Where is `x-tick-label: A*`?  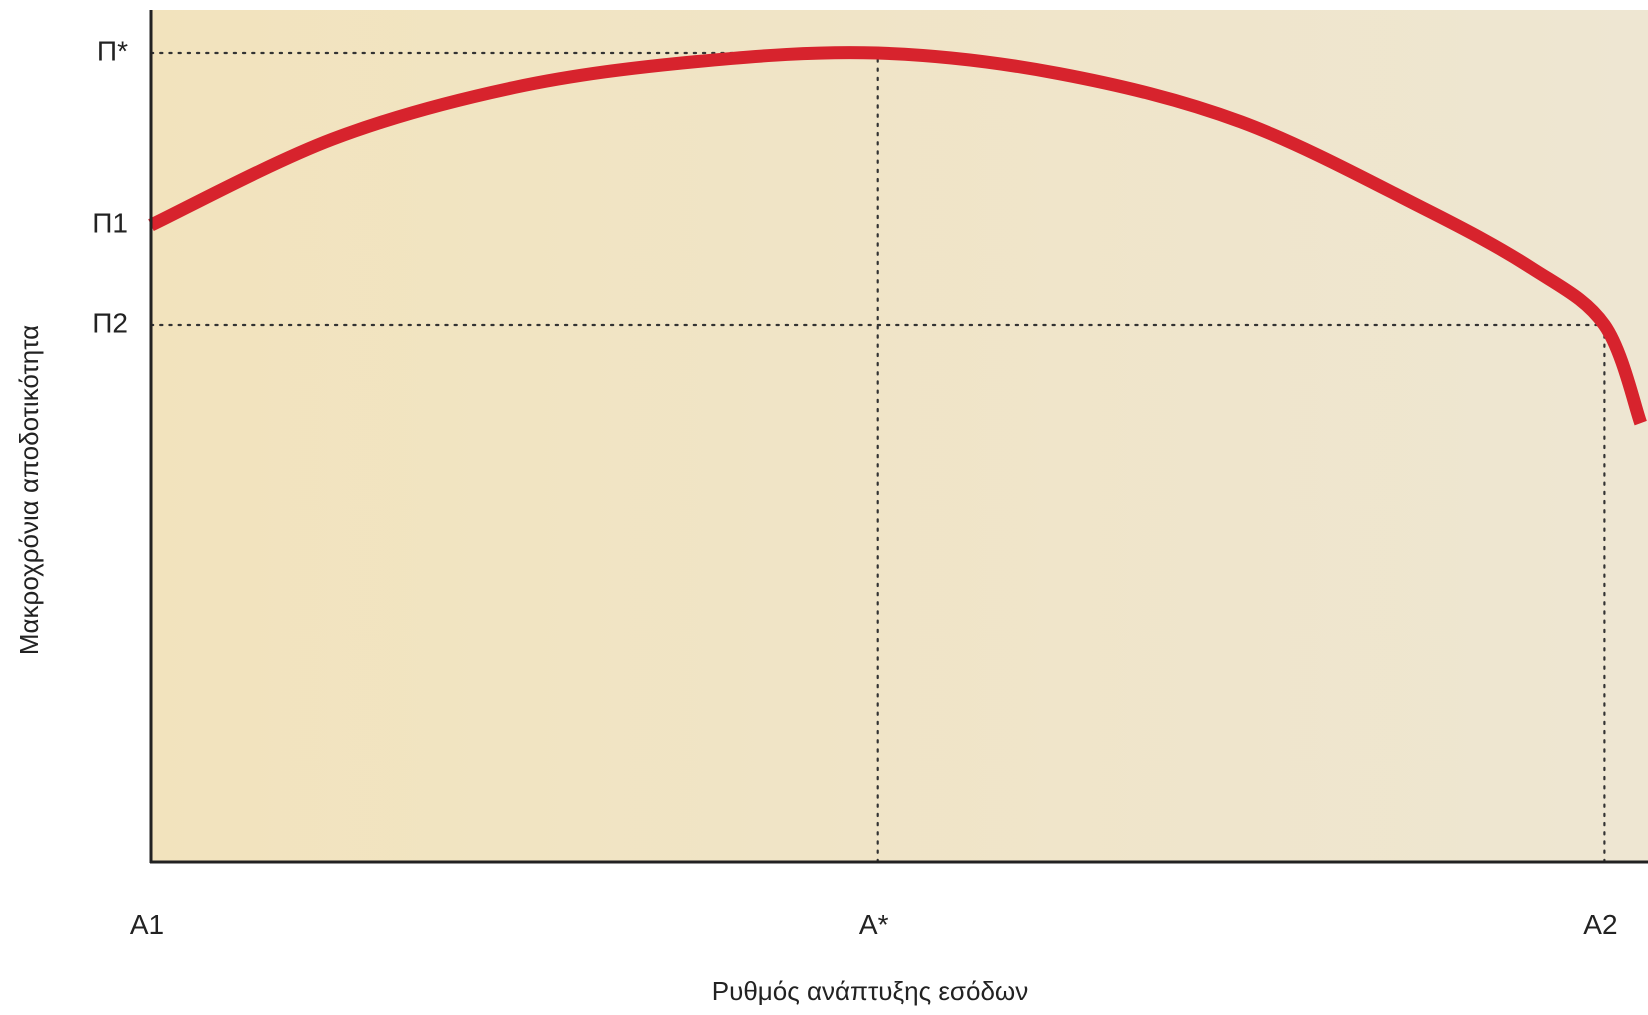 x-tick-label: A* is located at coordinates (874, 924).